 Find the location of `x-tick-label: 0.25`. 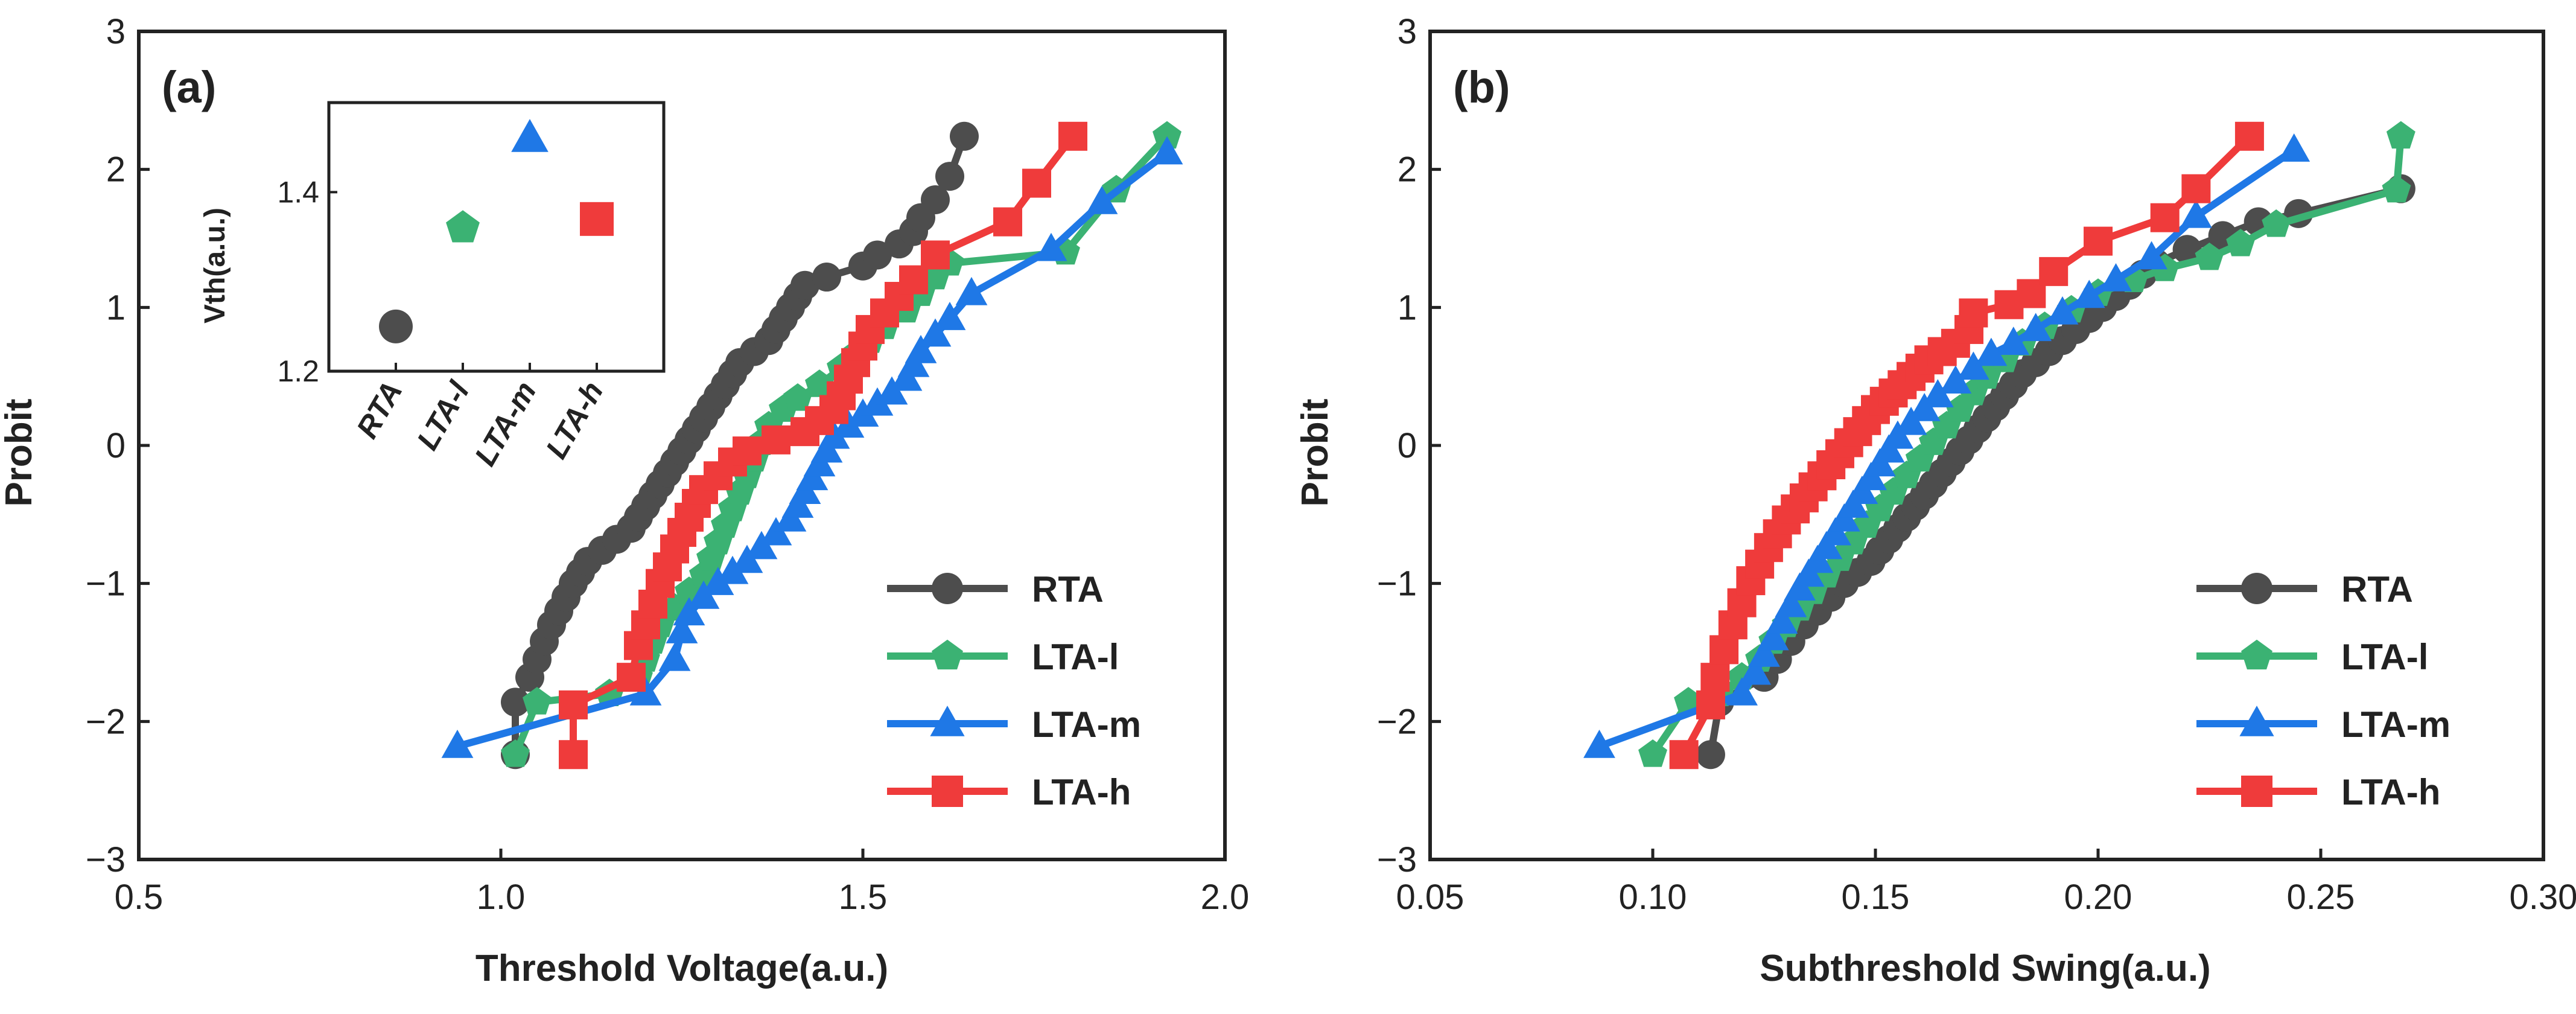

x-tick-label: 0.25 is located at coordinates (2321, 897).